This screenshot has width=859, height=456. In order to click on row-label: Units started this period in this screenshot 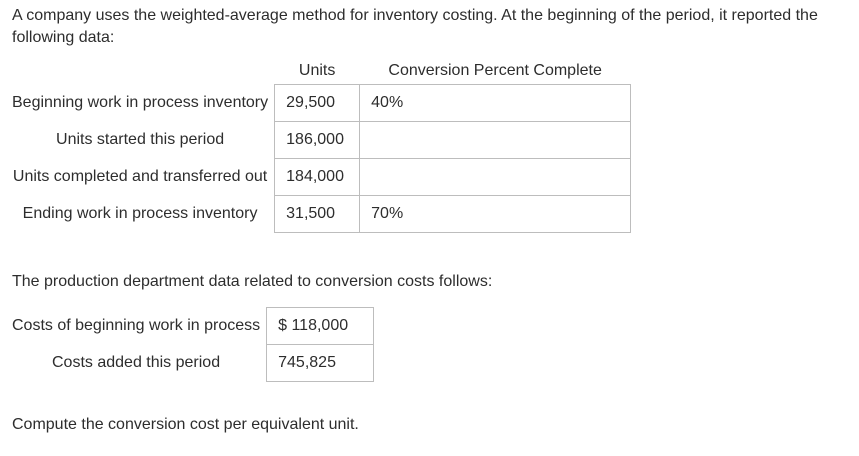, I will do `click(140, 140)`.